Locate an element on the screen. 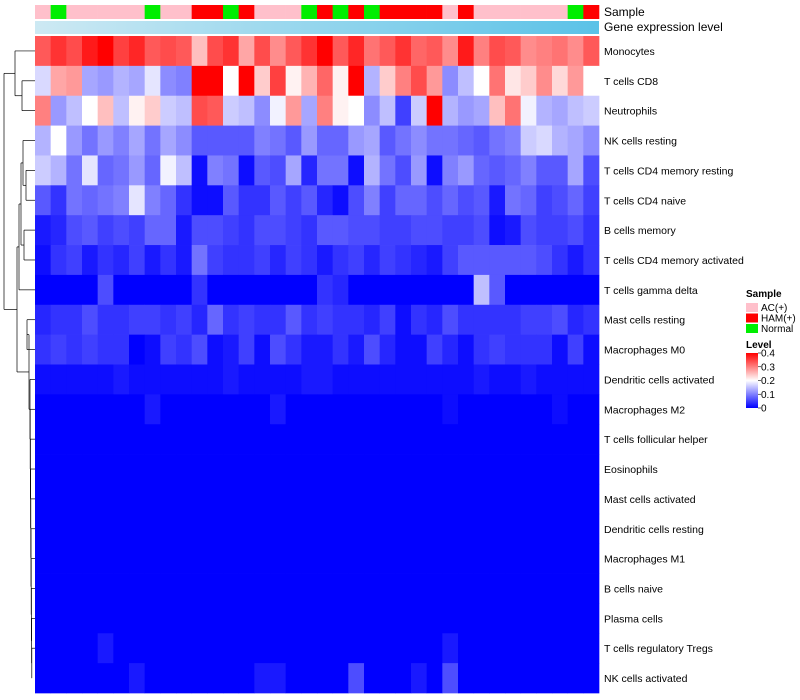  row-label: NK cells activated is located at coordinates (646, 679).